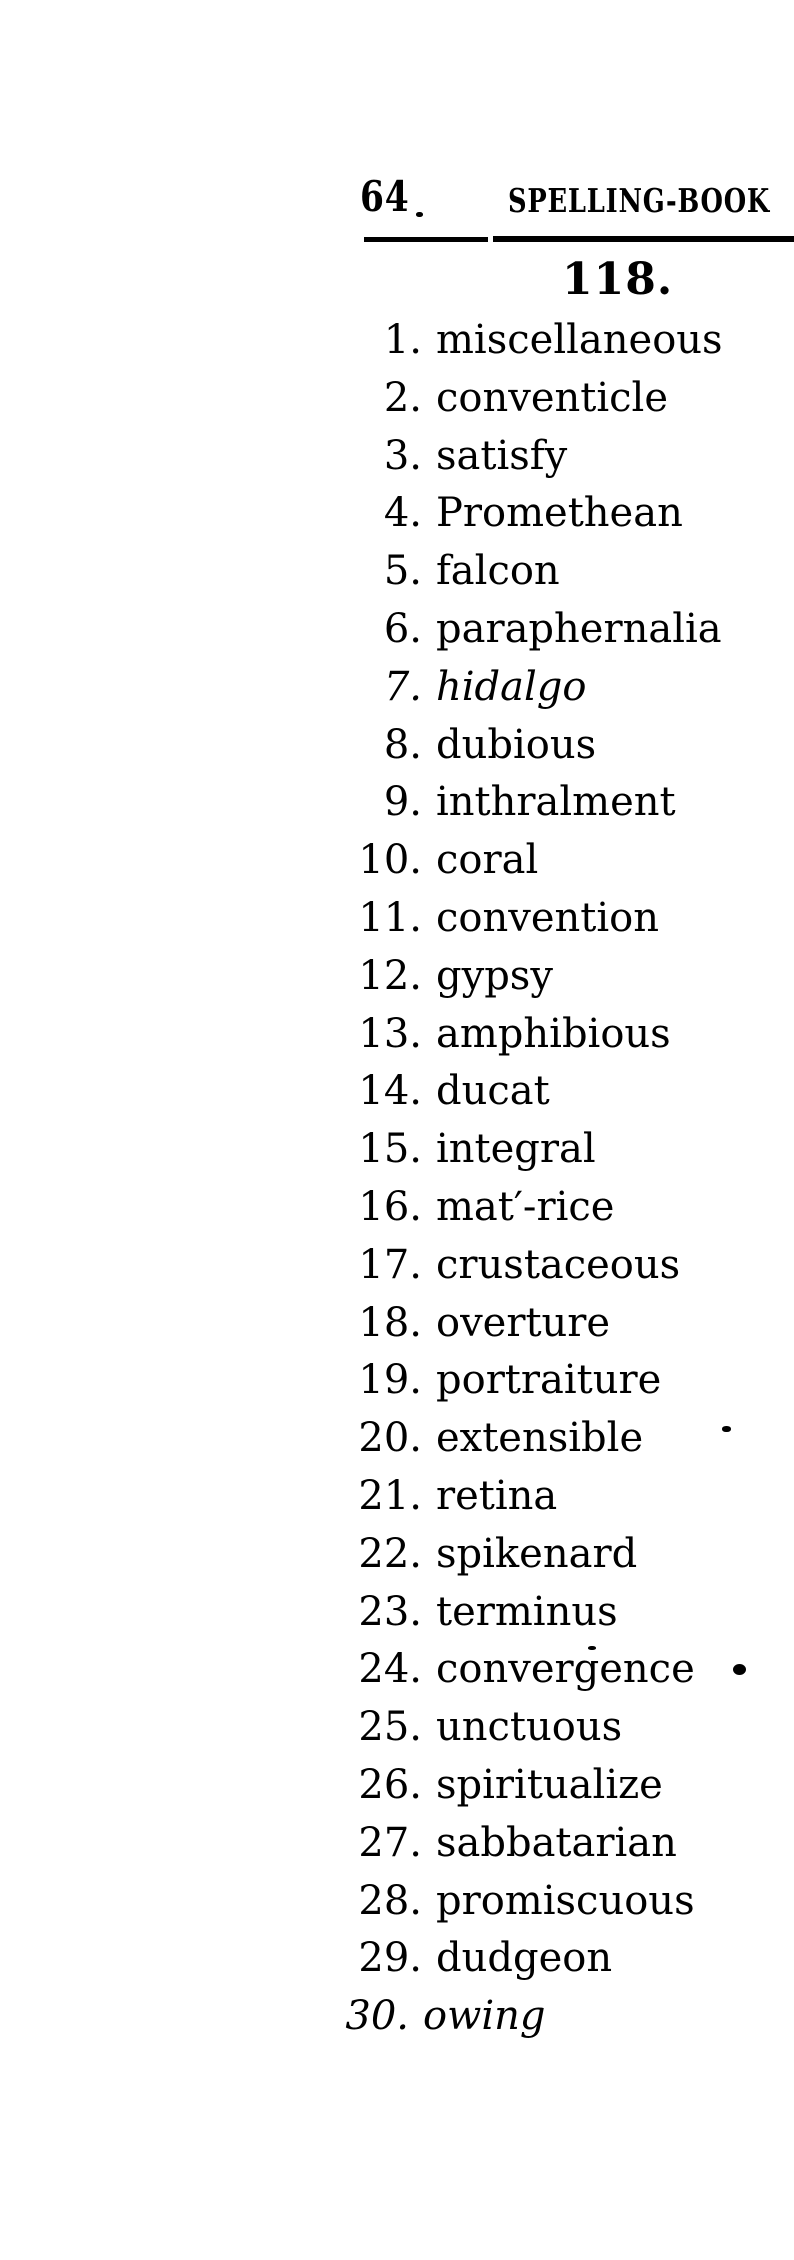 This screenshot has height=2260, width=794. Describe the element at coordinates (516, 744) in the screenshot. I see `item-word: dubious` at that location.